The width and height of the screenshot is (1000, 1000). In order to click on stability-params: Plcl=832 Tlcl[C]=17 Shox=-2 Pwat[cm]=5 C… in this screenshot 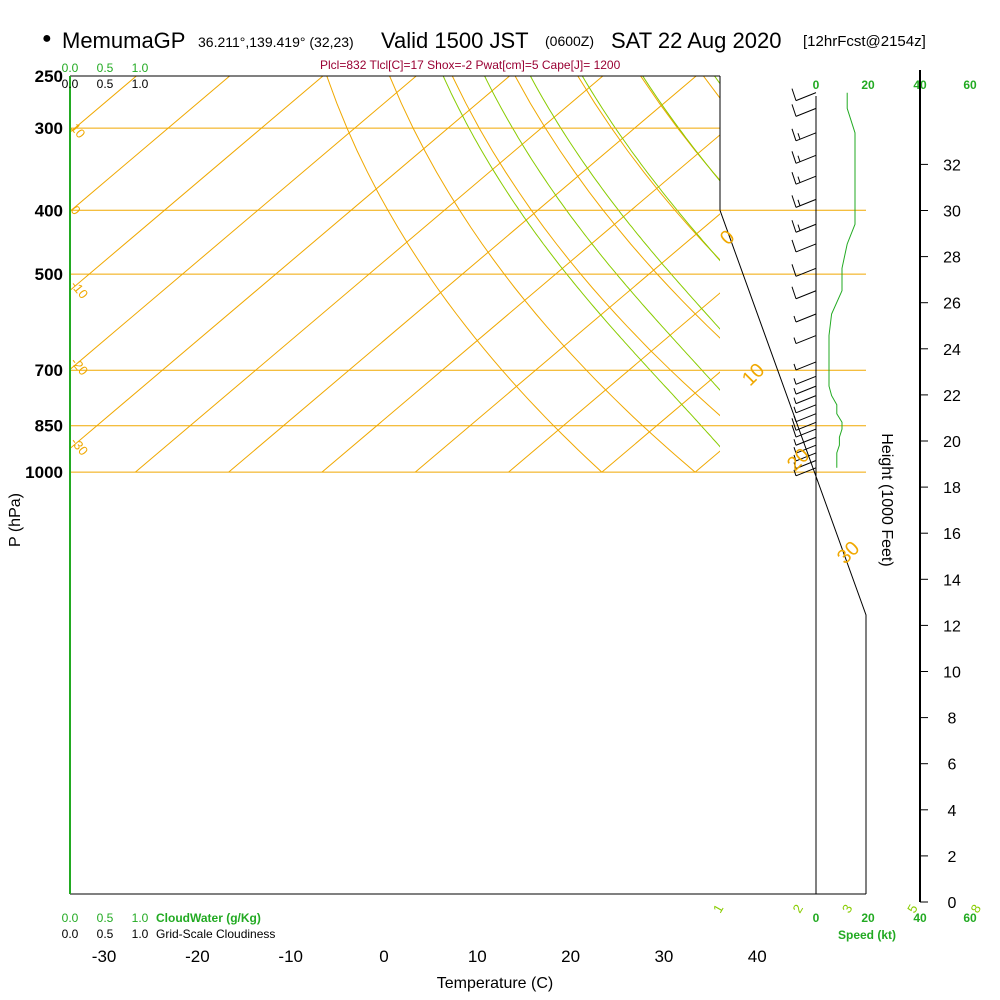, I will do `click(470, 65)`.